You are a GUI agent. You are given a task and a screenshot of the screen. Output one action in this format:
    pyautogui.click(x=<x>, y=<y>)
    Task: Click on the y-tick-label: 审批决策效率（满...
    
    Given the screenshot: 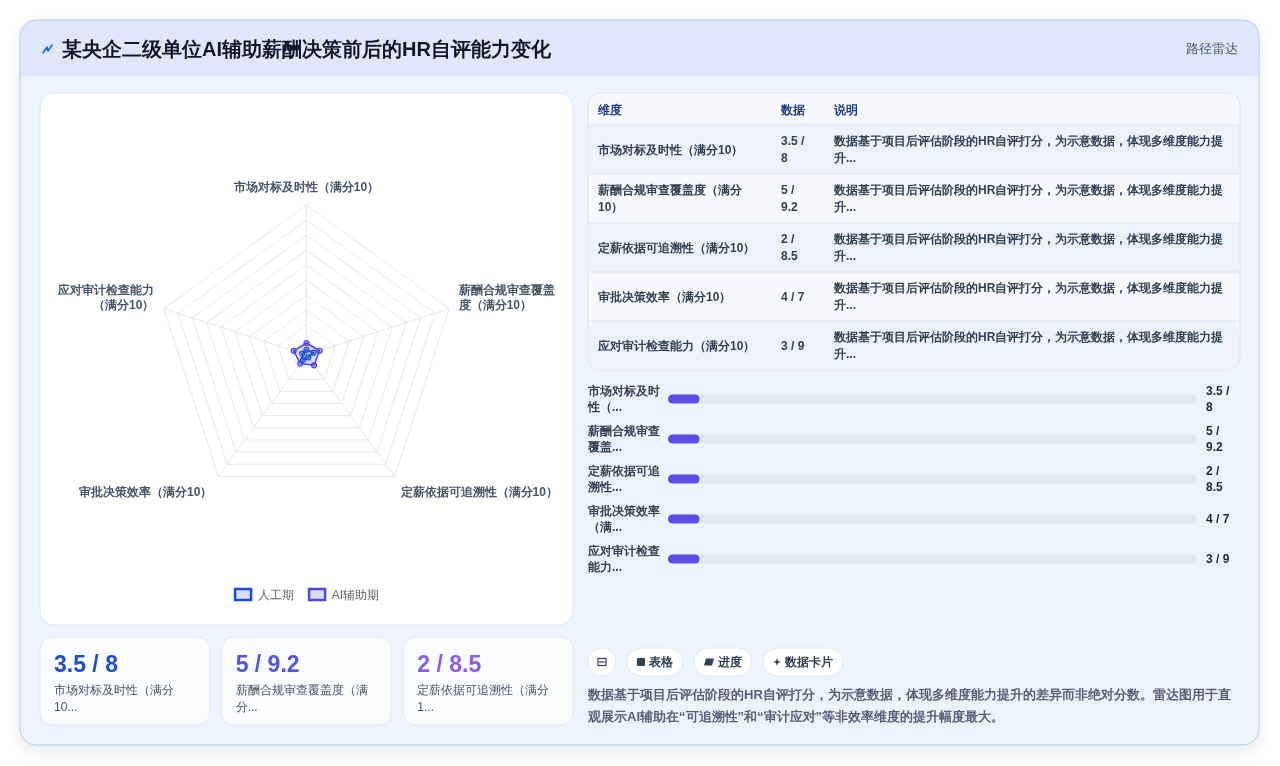 What is the action you would take?
    pyautogui.click(x=624, y=519)
    